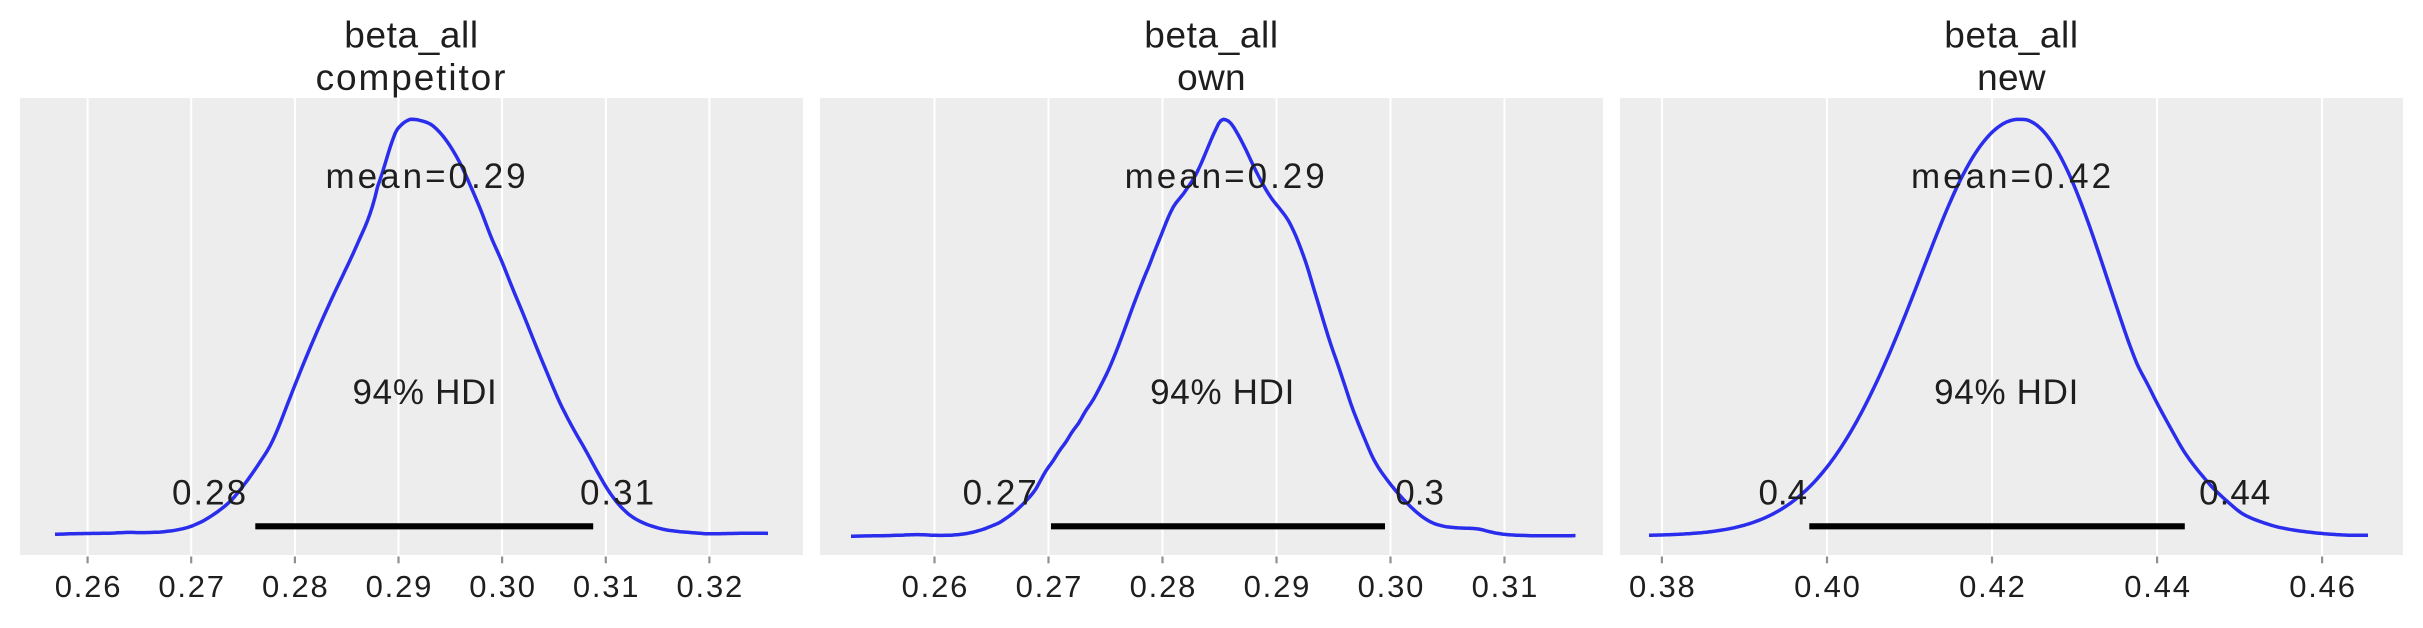 This screenshot has height=628, width=2423. What do you see at coordinates (2323, 586) in the screenshot?
I see `svg-text: 0.46` at bounding box center [2323, 586].